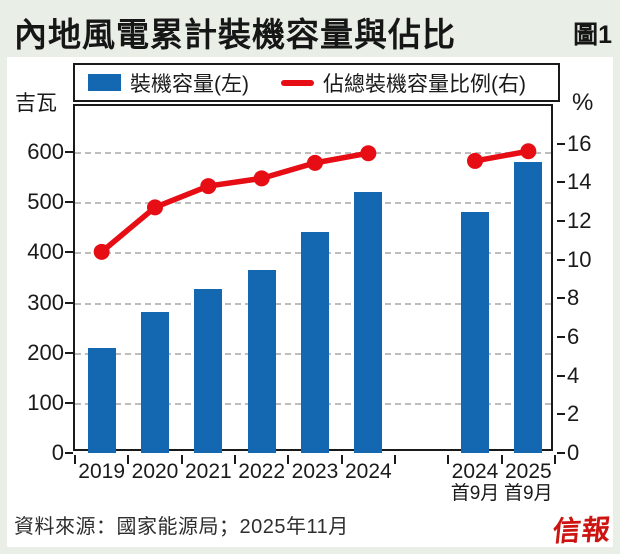 The width and height of the screenshot is (620, 554). What do you see at coordinates (573, 452) in the screenshot?
I see `right-axis-tick-label-0: 0` at bounding box center [573, 452].